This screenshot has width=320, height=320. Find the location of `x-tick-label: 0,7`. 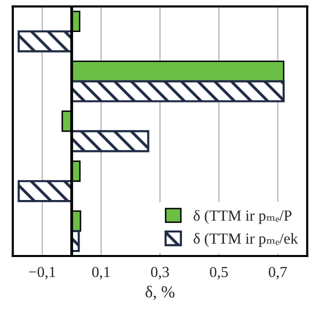

x-tick-label: 0,7 is located at coordinates (277, 273).